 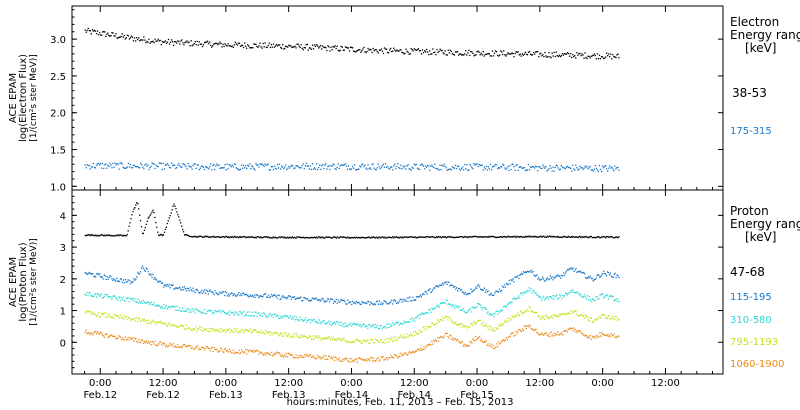 I want to click on x-tick-time-label: 0:00, so click(x=100, y=383).